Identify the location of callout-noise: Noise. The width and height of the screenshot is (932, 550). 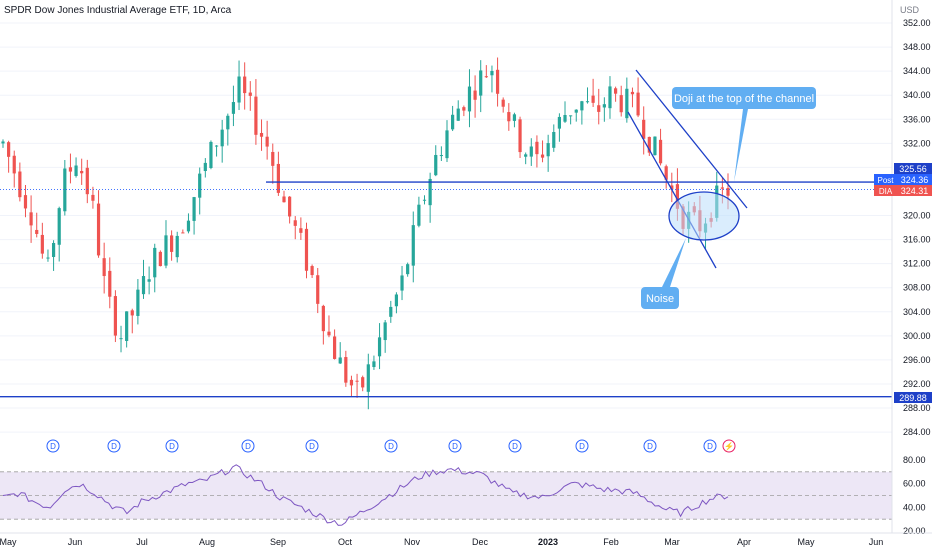
(663, 273).